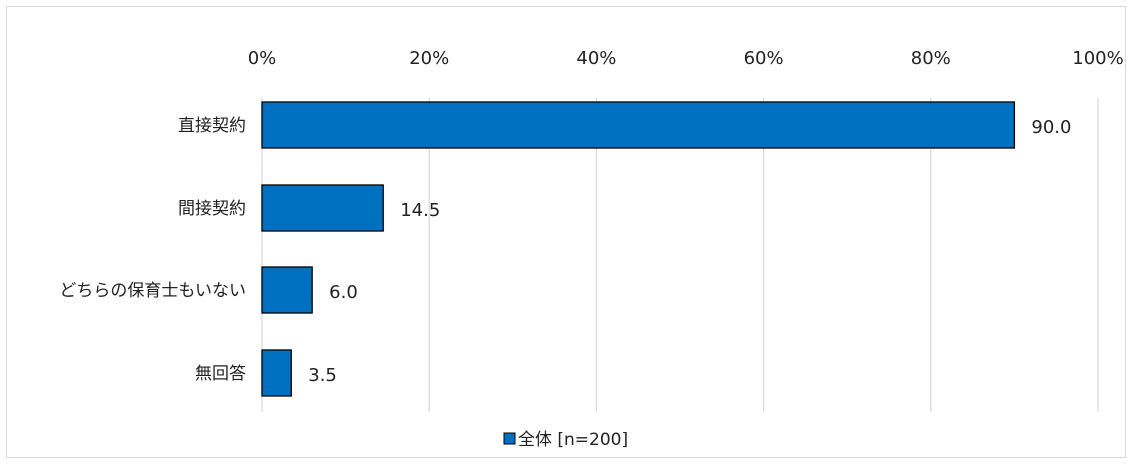 The width and height of the screenshot is (1134, 468). What do you see at coordinates (1097, 58) in the screenshot?
I see `x-tick-label: 100%` at bounding box center [1097, 58].